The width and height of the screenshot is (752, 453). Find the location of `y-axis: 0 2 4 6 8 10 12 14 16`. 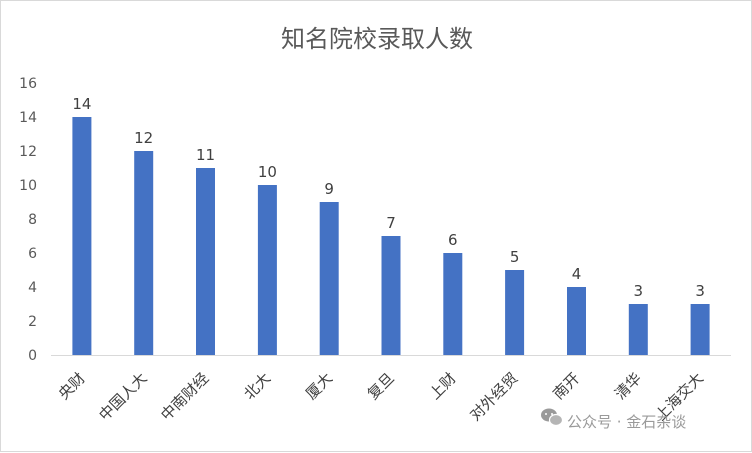

y-axis: 0 2 4 6 8 10 12 14 16 is located at coordinates (28, 220).